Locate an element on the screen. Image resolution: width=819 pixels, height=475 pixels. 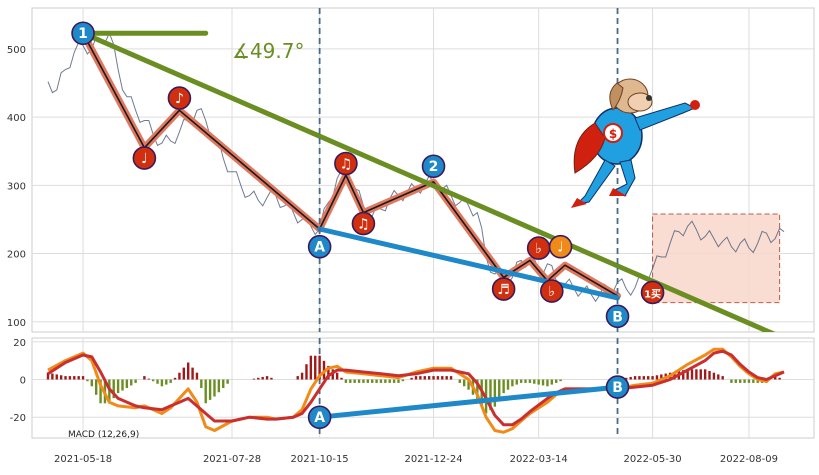
macd-support-line is located at coordinates (468, 402).